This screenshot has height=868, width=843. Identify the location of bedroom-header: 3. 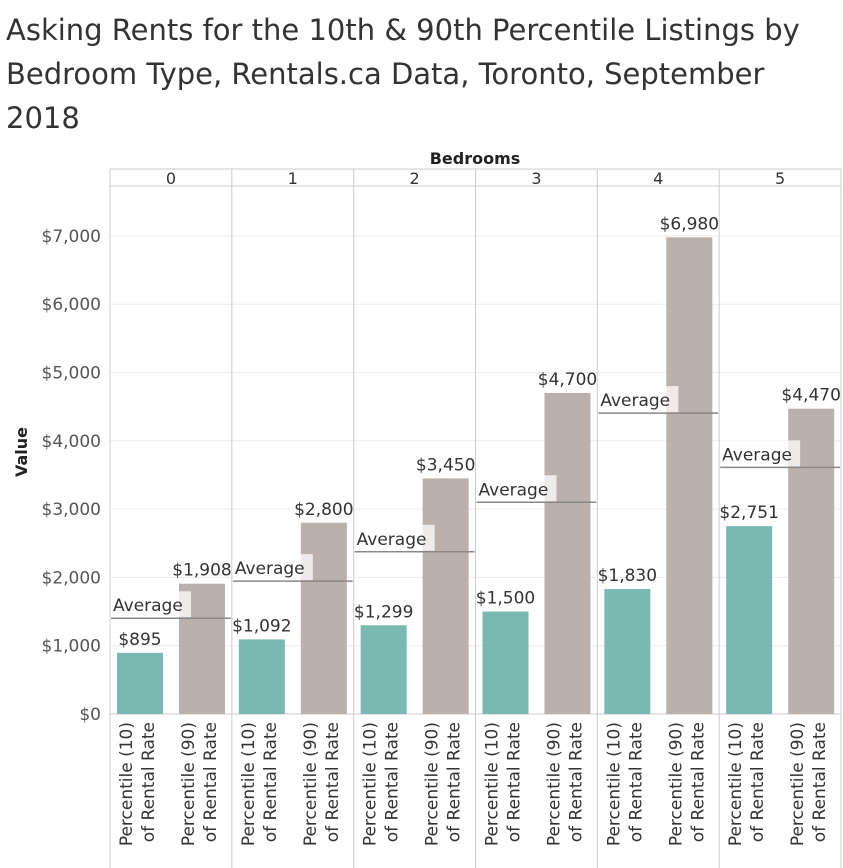
(536, 178).